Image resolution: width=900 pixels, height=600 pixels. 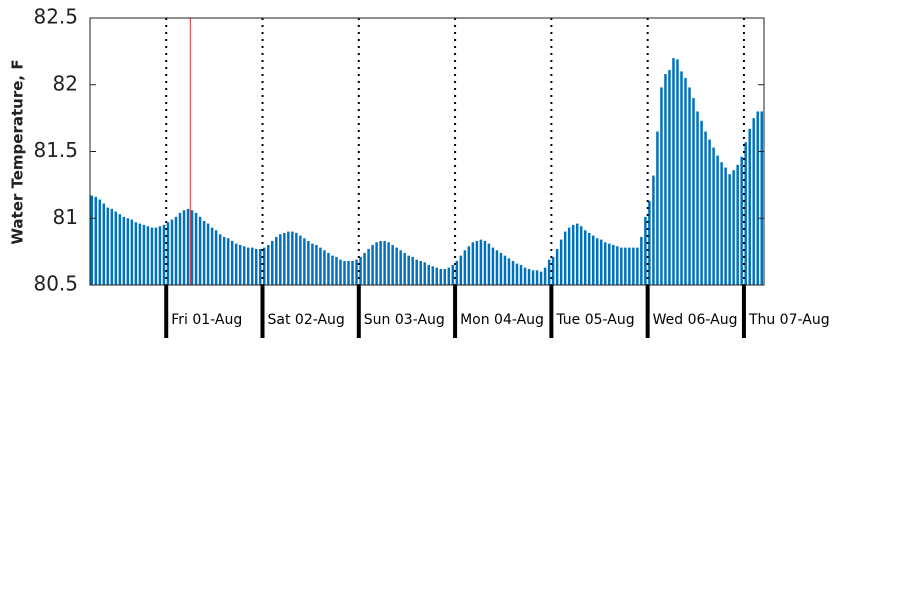 I want to click on x-tick-label: Mon 04-Aug, so click(x=502, y=320).